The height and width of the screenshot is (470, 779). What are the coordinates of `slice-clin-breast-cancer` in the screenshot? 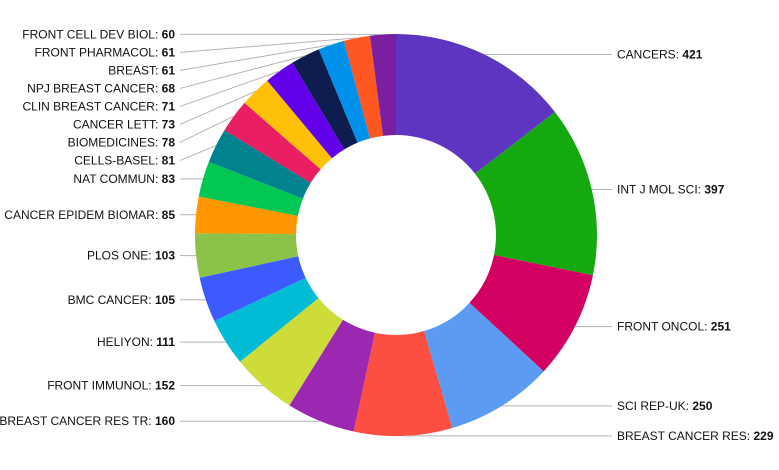 It's located at (306, 110).